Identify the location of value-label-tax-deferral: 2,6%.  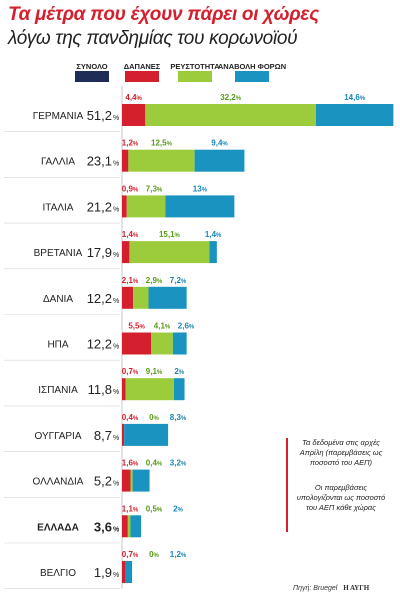
(186, 326).